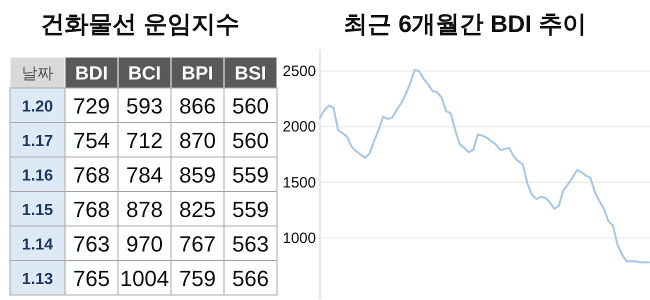  Describe the element at coordinates (38, 141) in the screenshot. I see `y-tick-label: 1.17` at that location.